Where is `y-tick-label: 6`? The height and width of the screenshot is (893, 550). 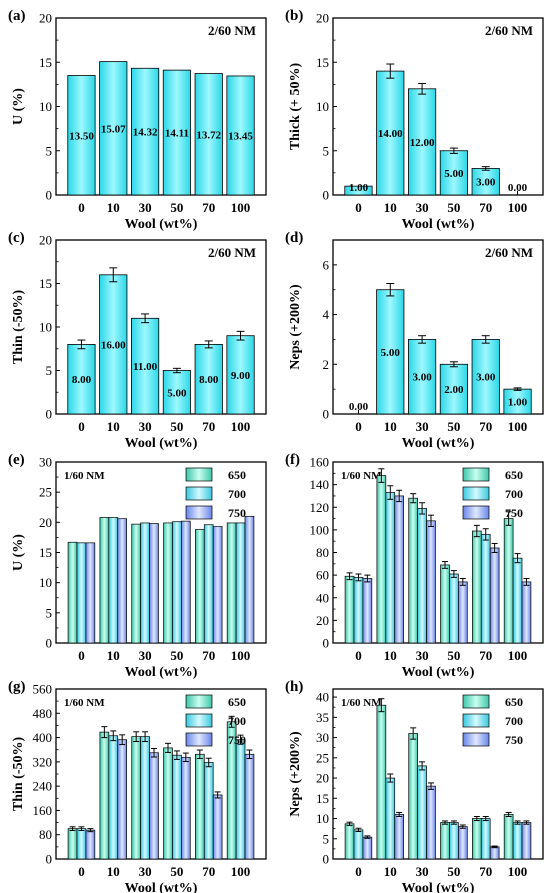 y-tick-label: 6 is located at coordinates (326, 264).